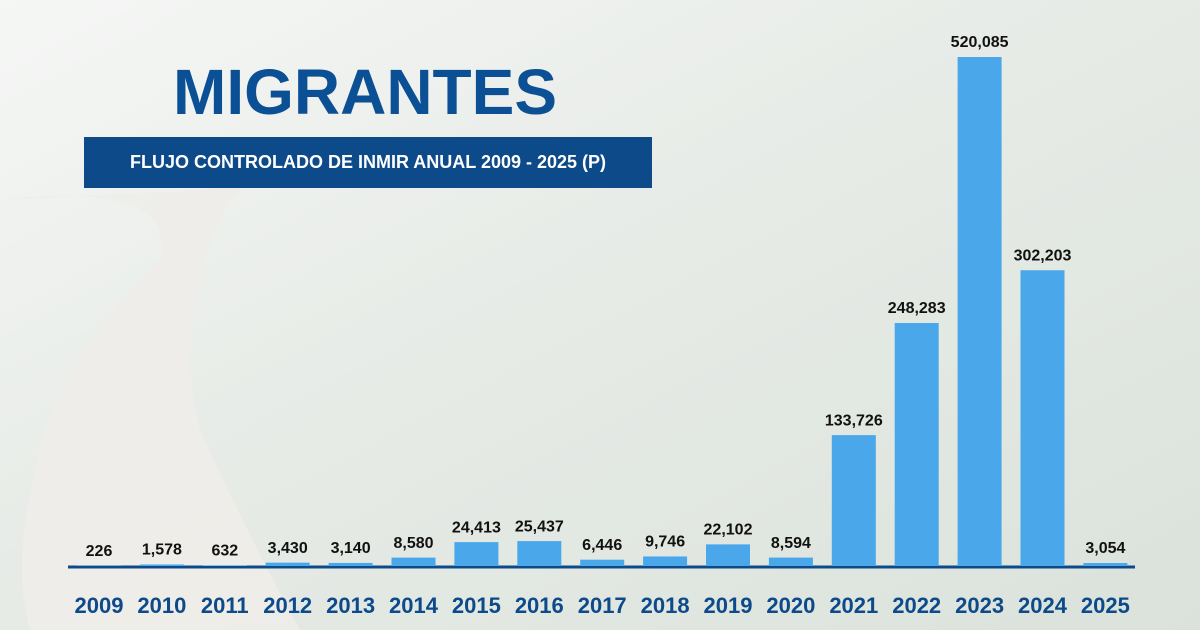 Image resolution: width=1200 pixels, height=630 pixels. What do you see at coordinates (225, 605) in the screenshot?
I see `x-tick-label: 2011` at bounding box center [225, 605].